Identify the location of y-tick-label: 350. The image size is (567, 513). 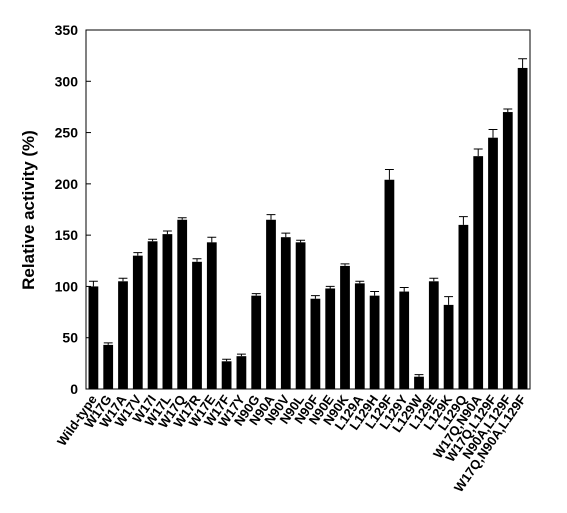
(67, 30).